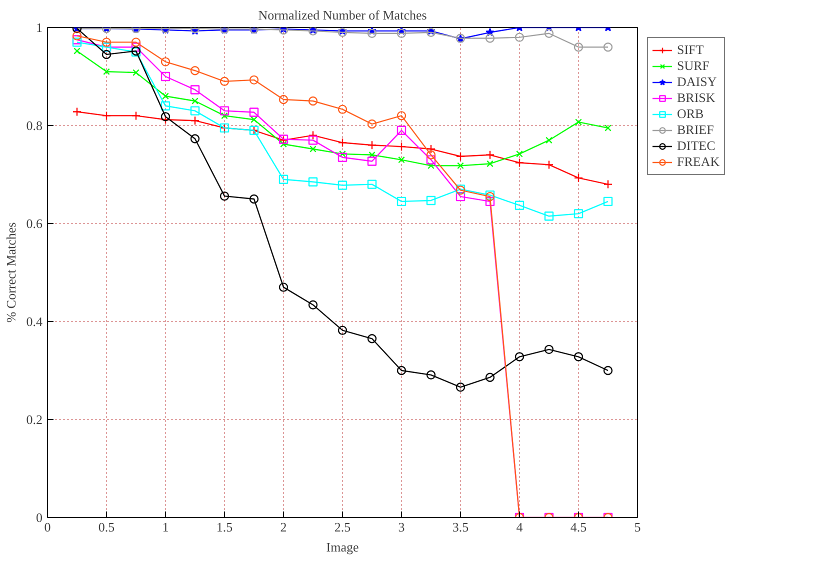  I want to click on x-tick-label: 1, so click(165, 527).